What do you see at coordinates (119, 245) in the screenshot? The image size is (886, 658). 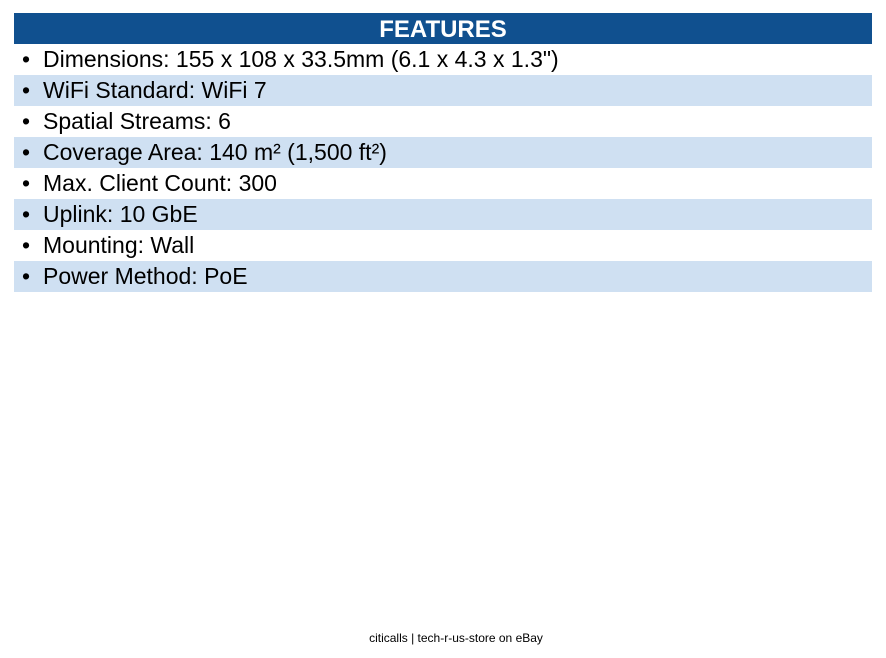 I see `feature-text: Mounting: Wall` at bounding box center [119, 245].